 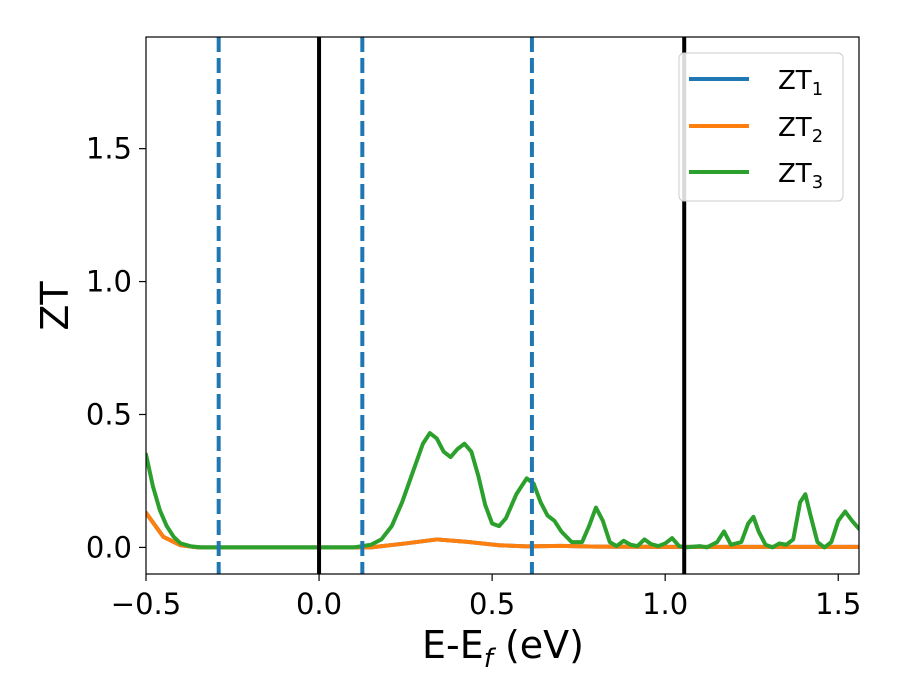 I want to click on legend-entry-zt3: ZT3, so click(x=756, y=176).